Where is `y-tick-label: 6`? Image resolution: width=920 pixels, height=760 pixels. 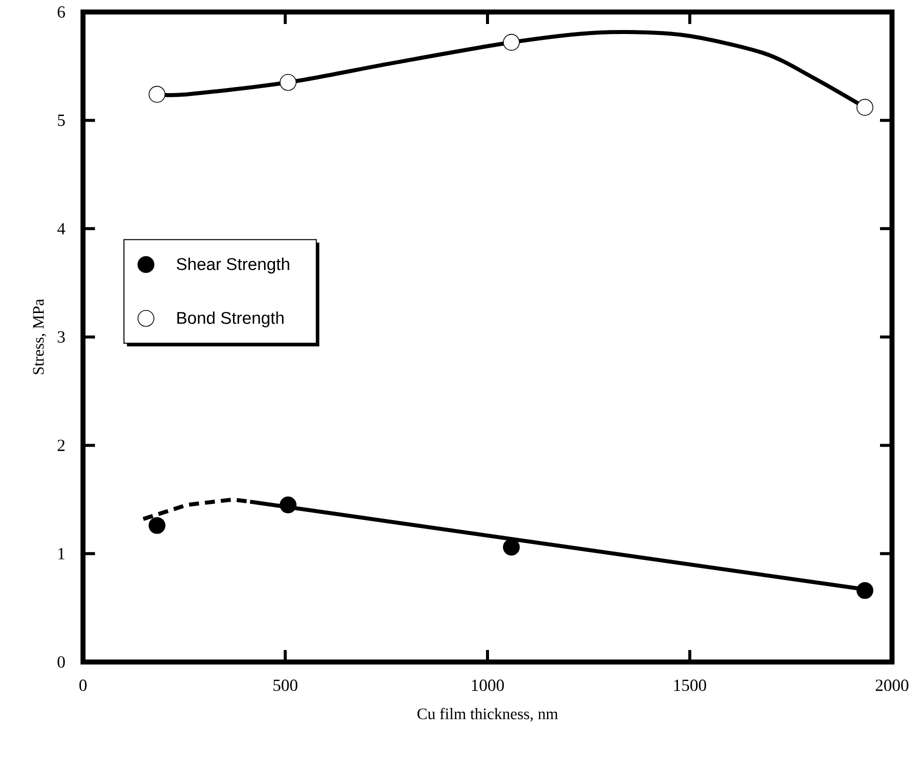
y-tick-label: 6 is located at coordinates (61, 12).